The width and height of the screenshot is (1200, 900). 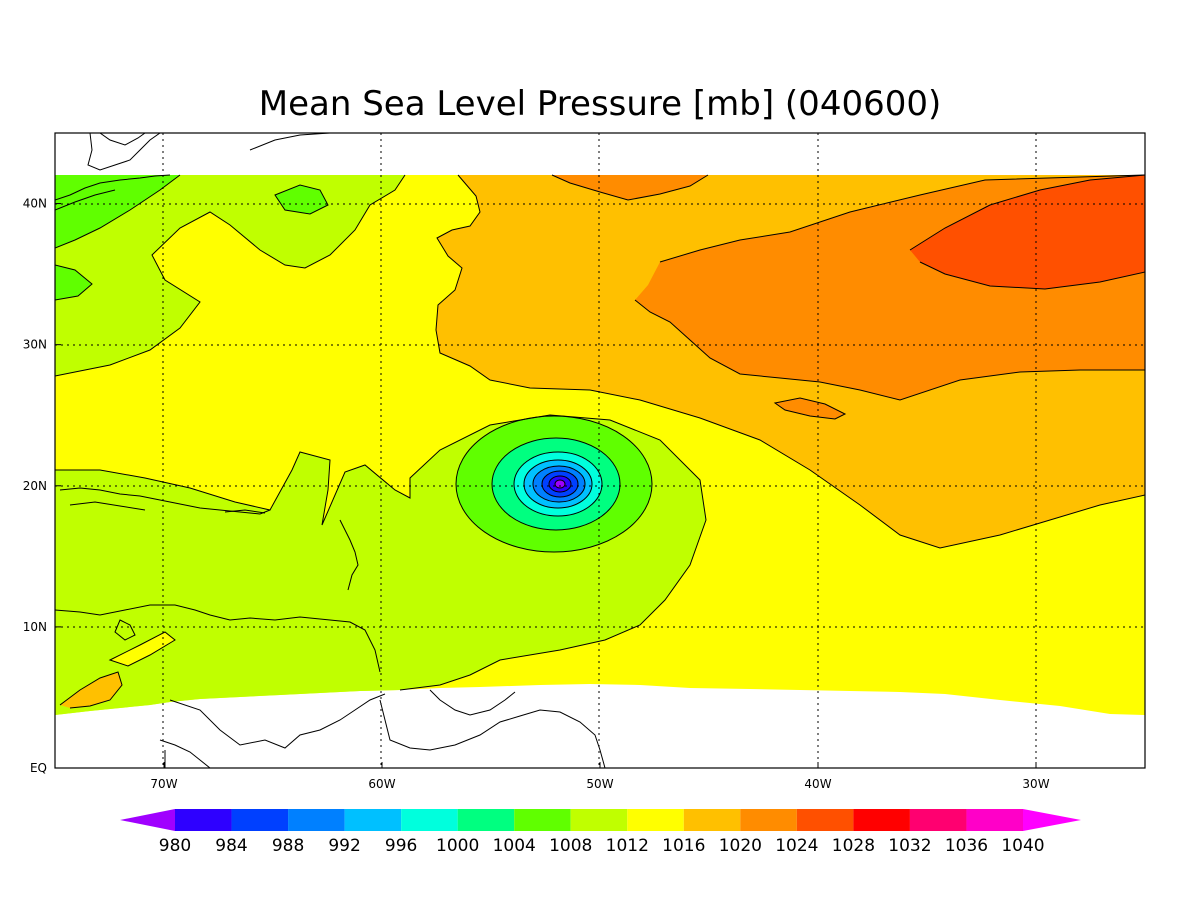 What do you see at coordinates (147, 820) in the screenshot?
I see `colorbar-arrow-low` at bounding box center [147, 820].